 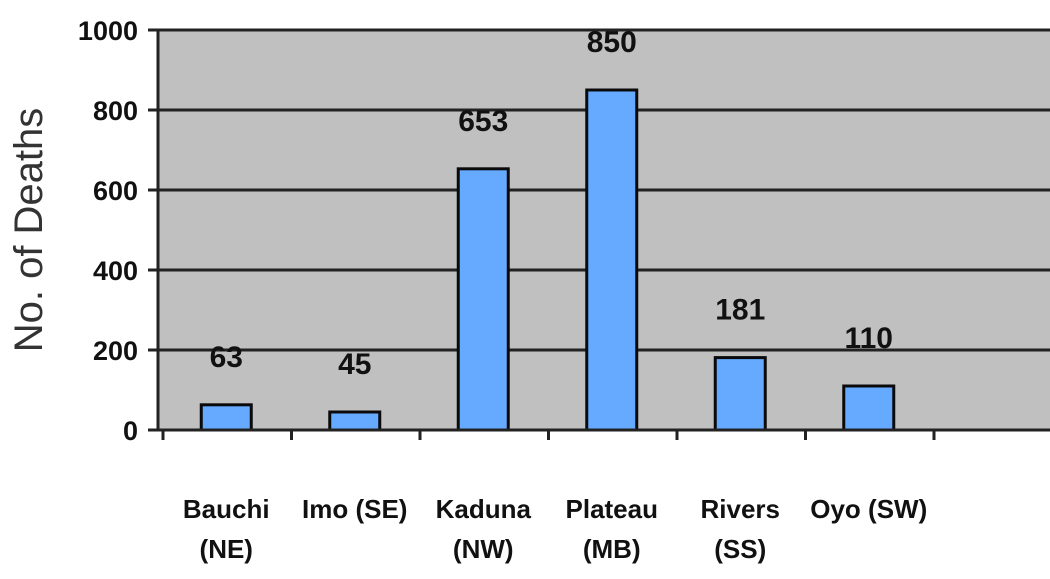 What do you see at coordinates (226, 549) in the screenshot?
I see `x-tick-label: (NE)` at bounding box center [226, 549].